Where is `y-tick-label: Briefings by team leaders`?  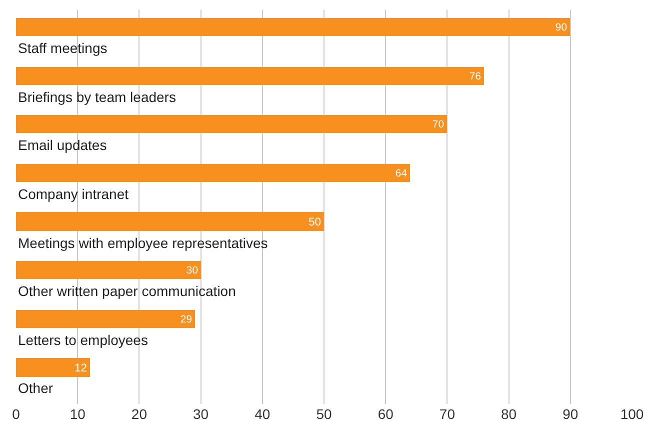 y-tick-label: Briefings by team leaders is located at coordinates (97, 97).